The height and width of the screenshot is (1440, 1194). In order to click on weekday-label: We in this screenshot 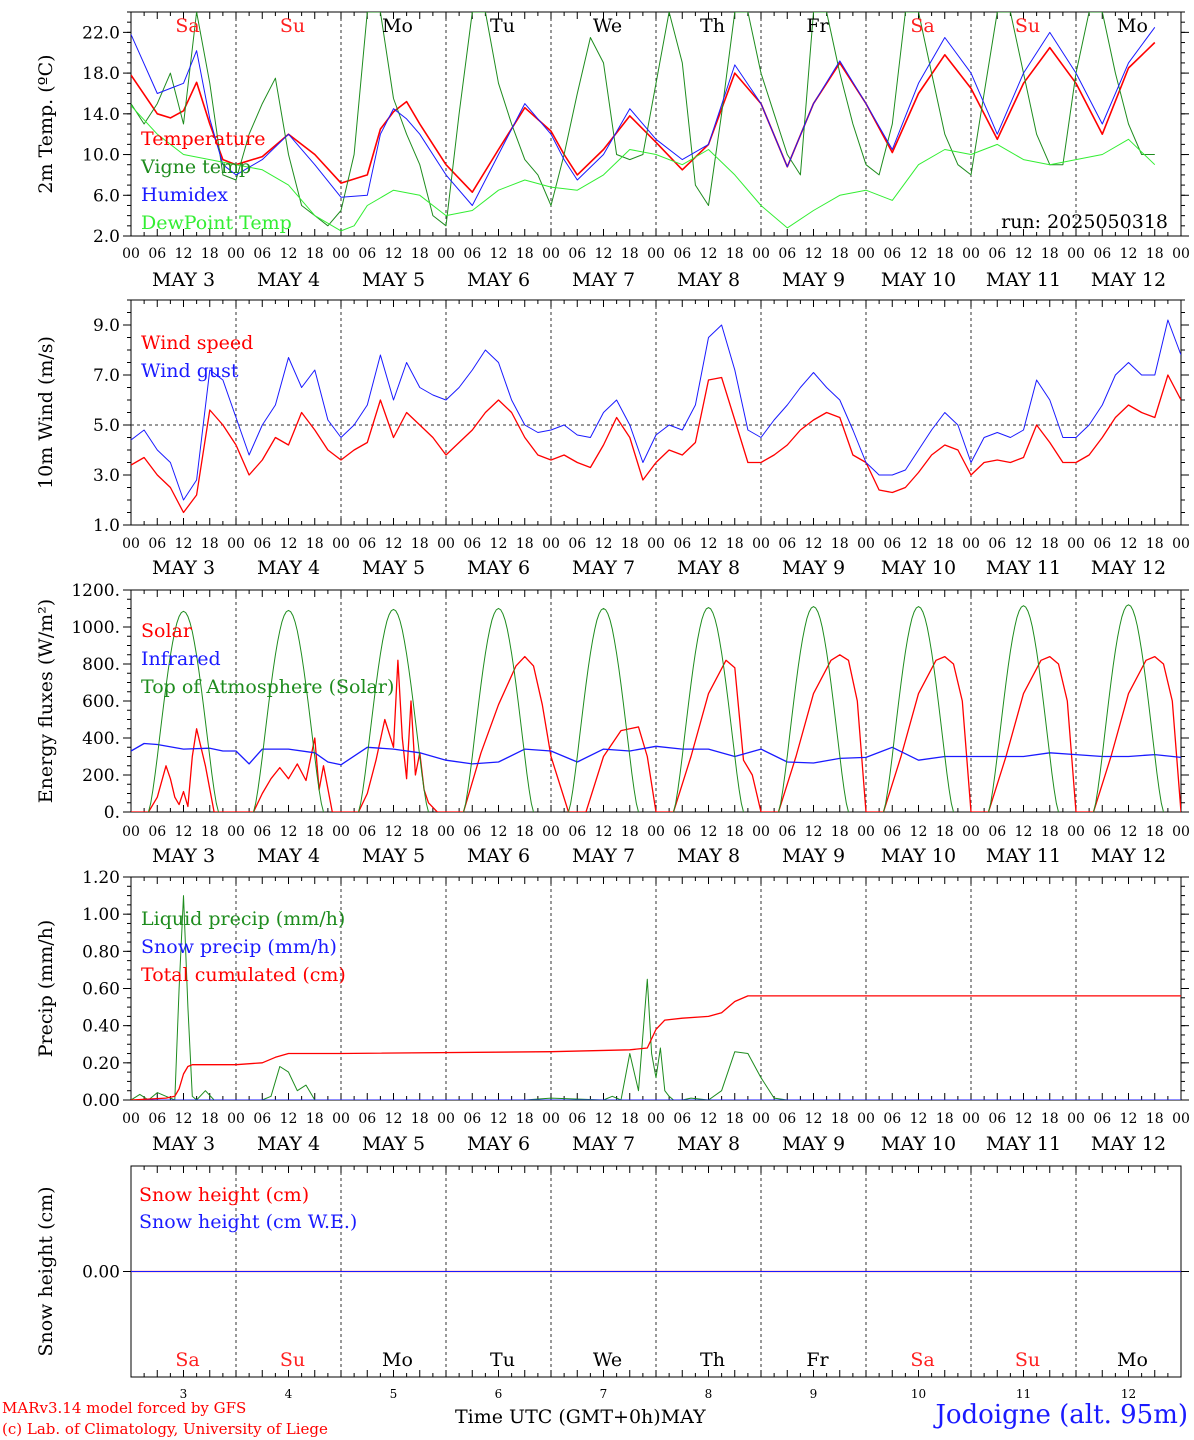, I will do `click(607, 1360)`.